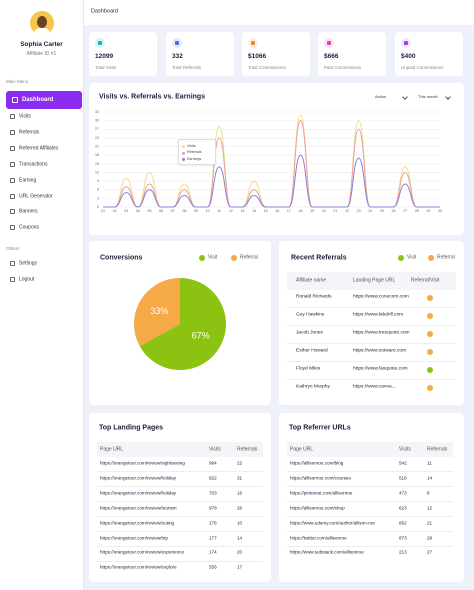 This screenshot has width=474, height=590. Describe the element at coordinates (352, 54) in the screenshot. I see `stat-card: $666 Paid Commissions` at that location.